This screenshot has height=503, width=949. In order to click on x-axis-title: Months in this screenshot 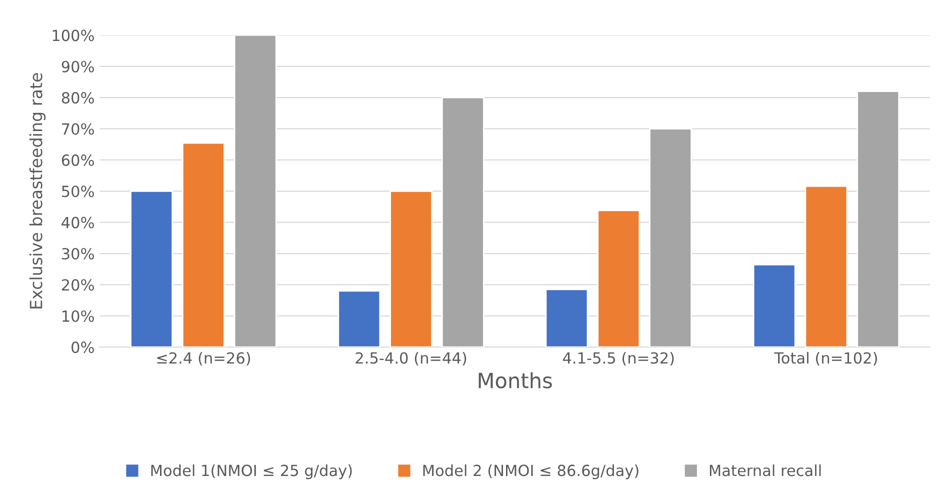, I will do `click(515, 380)`.